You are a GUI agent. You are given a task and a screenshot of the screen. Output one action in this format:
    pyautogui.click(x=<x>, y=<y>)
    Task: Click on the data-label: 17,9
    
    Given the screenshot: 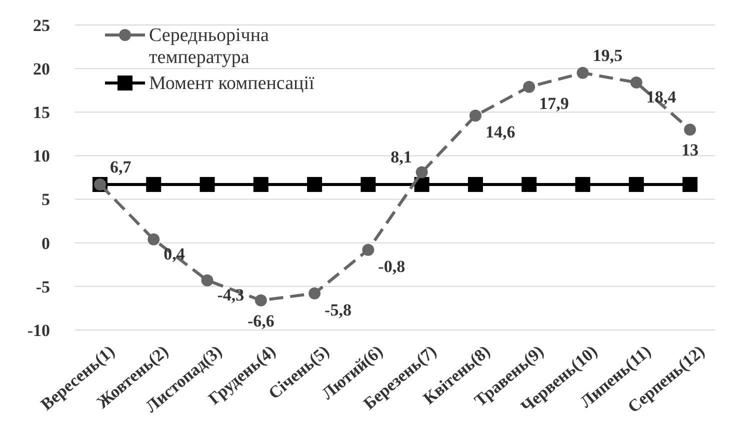 What is the action you would take?
    pyautogui.click(x=554, y=103)
    